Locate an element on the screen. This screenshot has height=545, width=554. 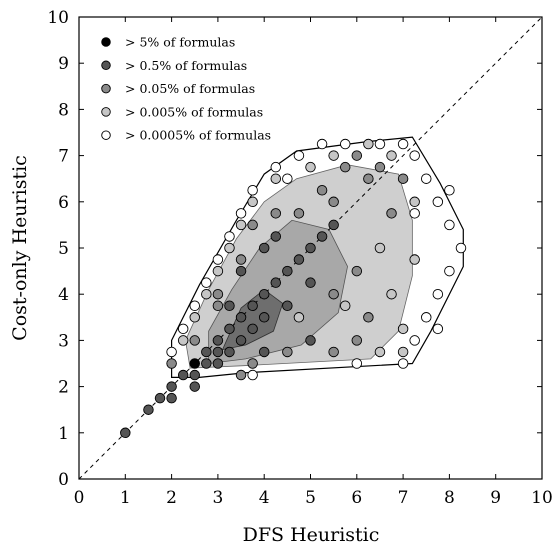
legend-label: > 0.05% of formulas is located at coordinates (190, 88).